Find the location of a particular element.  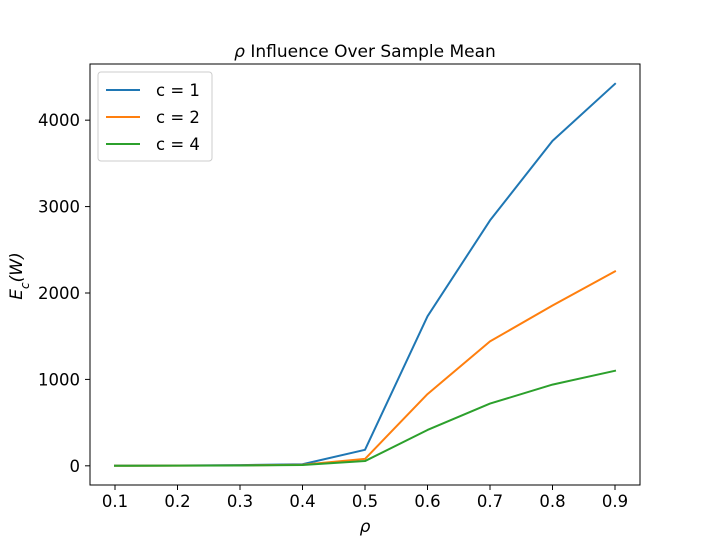

x-axis-title: ρ is located at coordinates (365, 527).